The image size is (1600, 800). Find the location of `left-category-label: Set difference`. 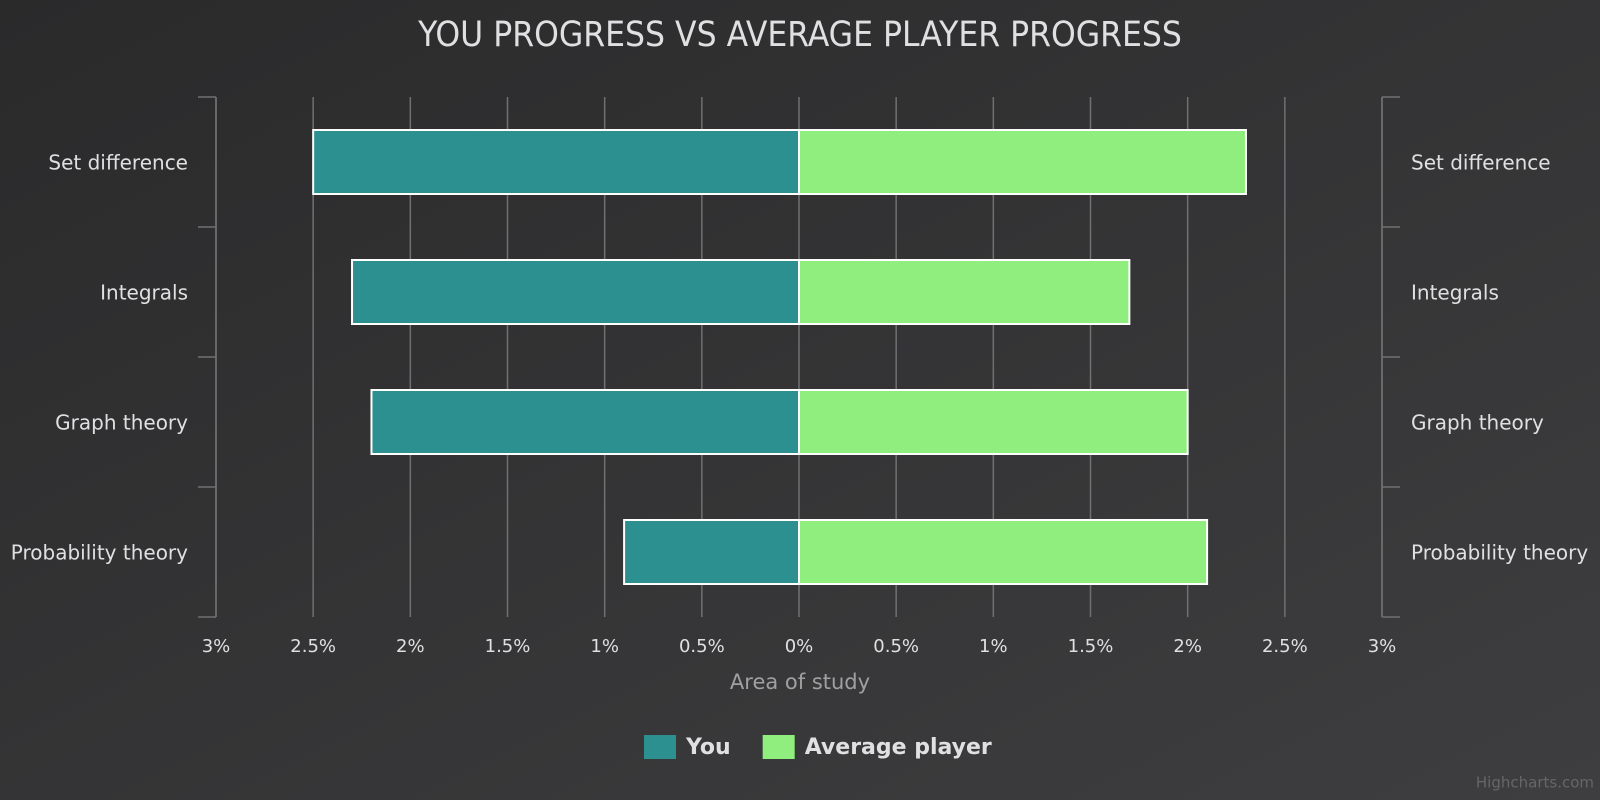

left-category-label: Set difference is located at coordinates (118, 163).